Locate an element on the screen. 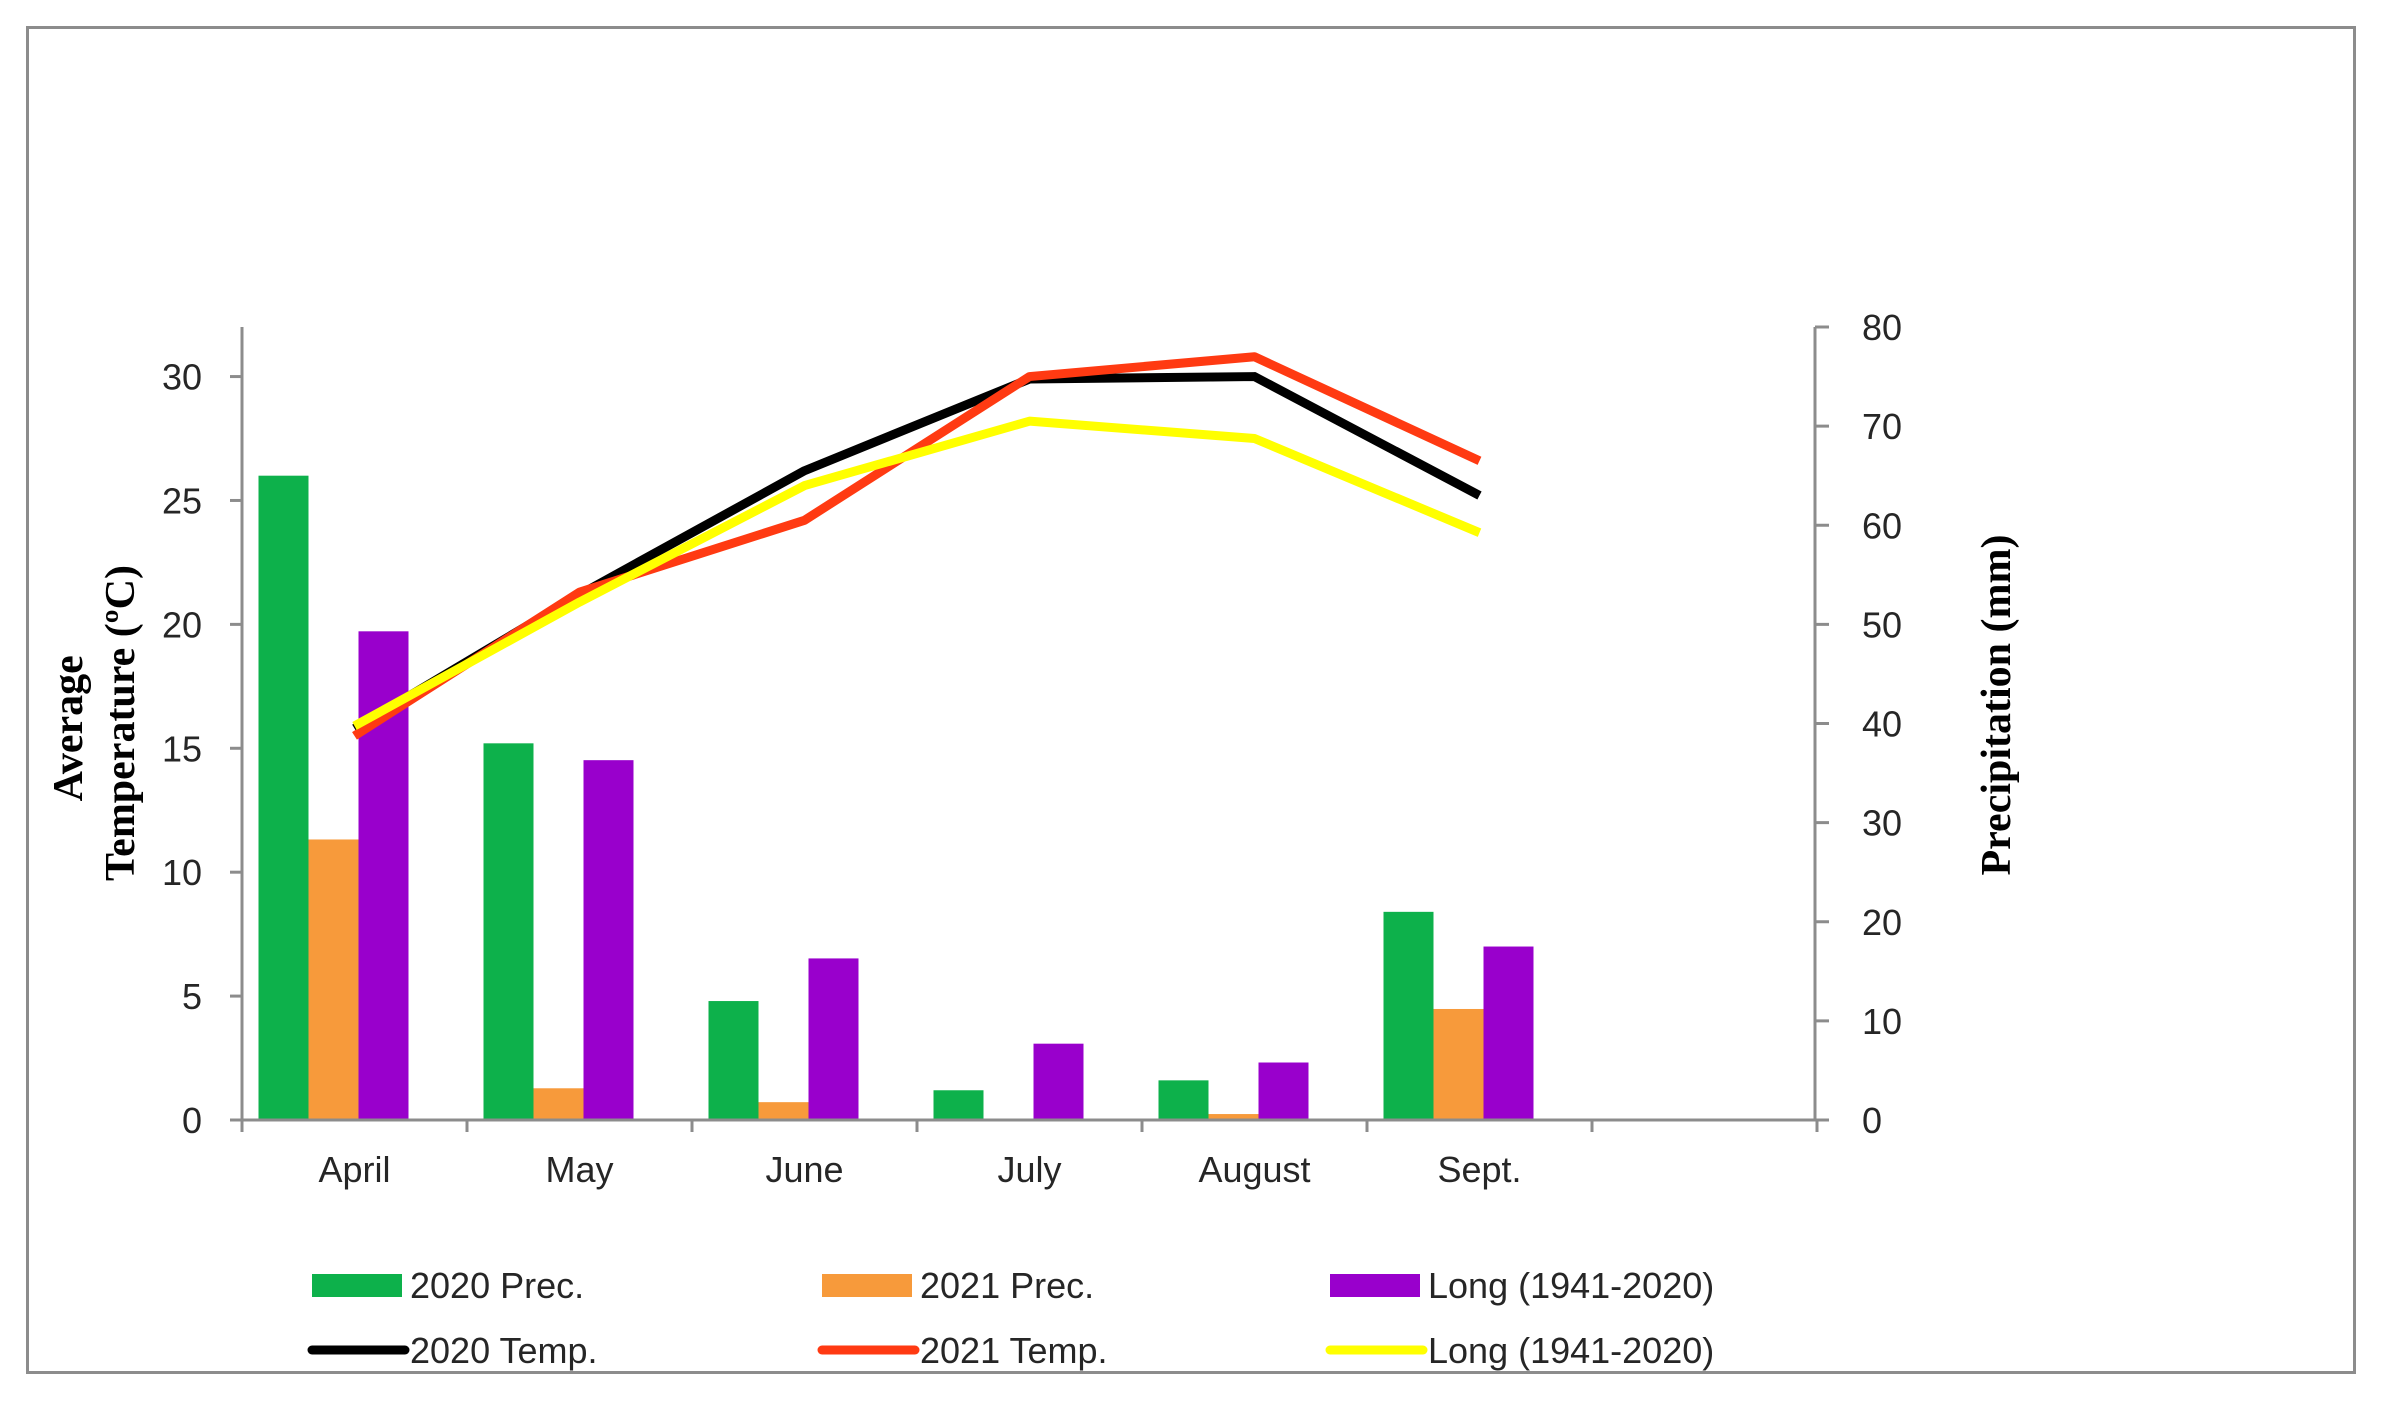 The image size is (2383, 1406). lines-layer is located at coordinates (917, 546).